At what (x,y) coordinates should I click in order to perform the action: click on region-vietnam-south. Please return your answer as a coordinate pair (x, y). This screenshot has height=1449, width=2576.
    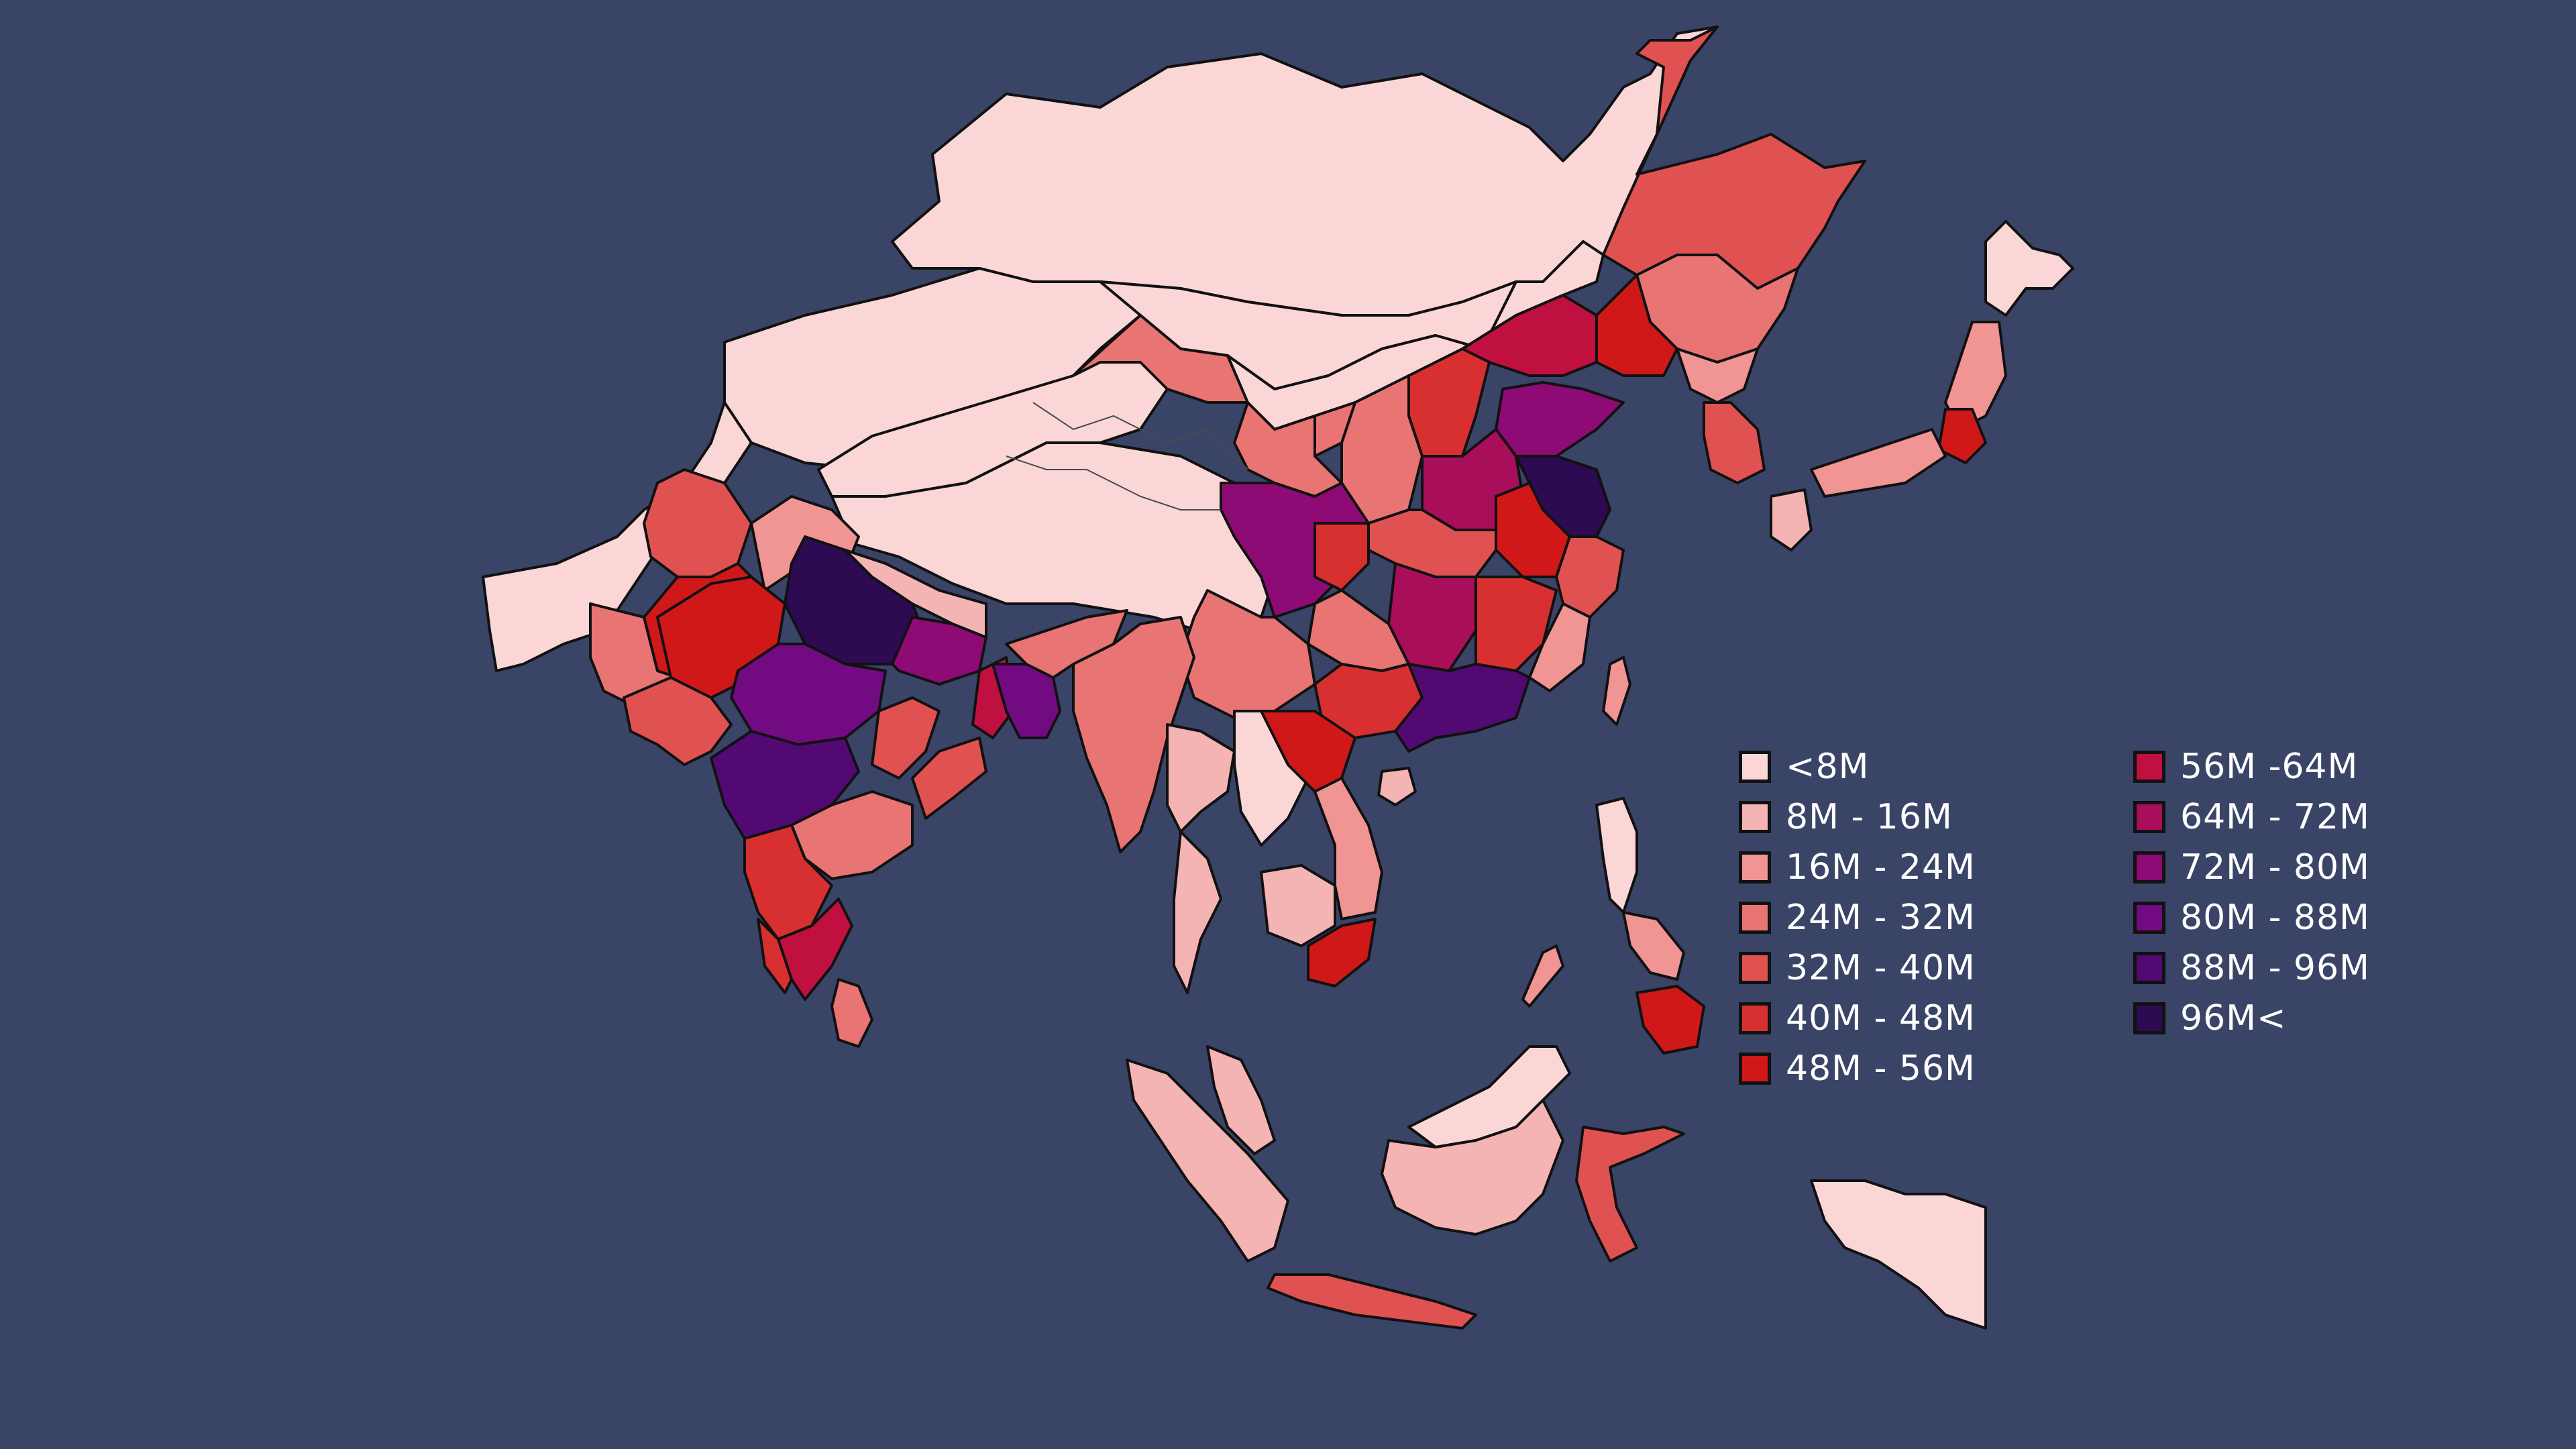
    Looking at the image, I should click on (1342, 952).